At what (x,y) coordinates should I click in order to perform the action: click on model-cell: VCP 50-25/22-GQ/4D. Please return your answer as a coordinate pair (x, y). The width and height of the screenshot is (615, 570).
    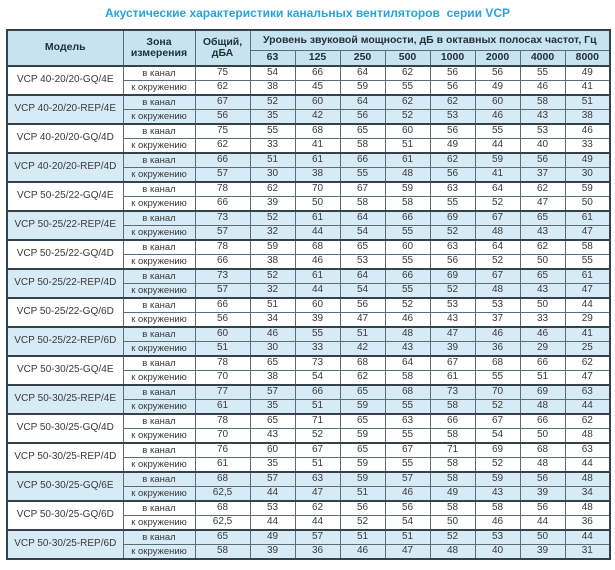
    Looking at the image, I should click on (65, 254).